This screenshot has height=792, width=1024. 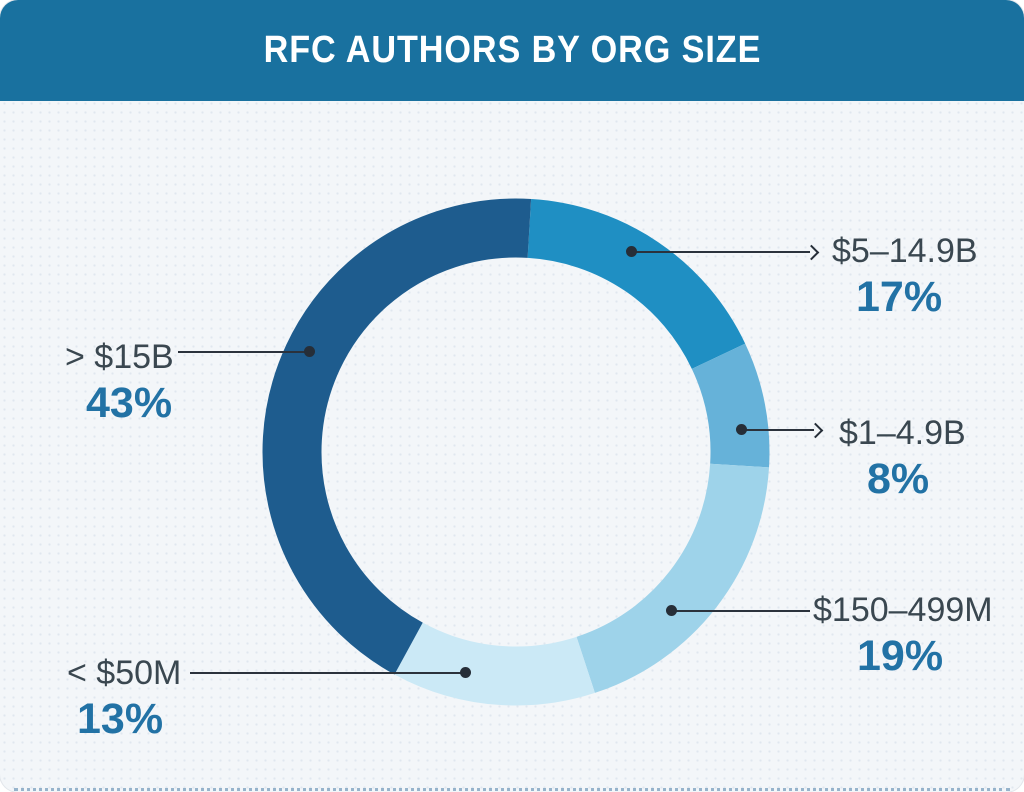 I want to click on callout-5-14-9b: $5–14.9B 17%, so click(x=905, y=276).